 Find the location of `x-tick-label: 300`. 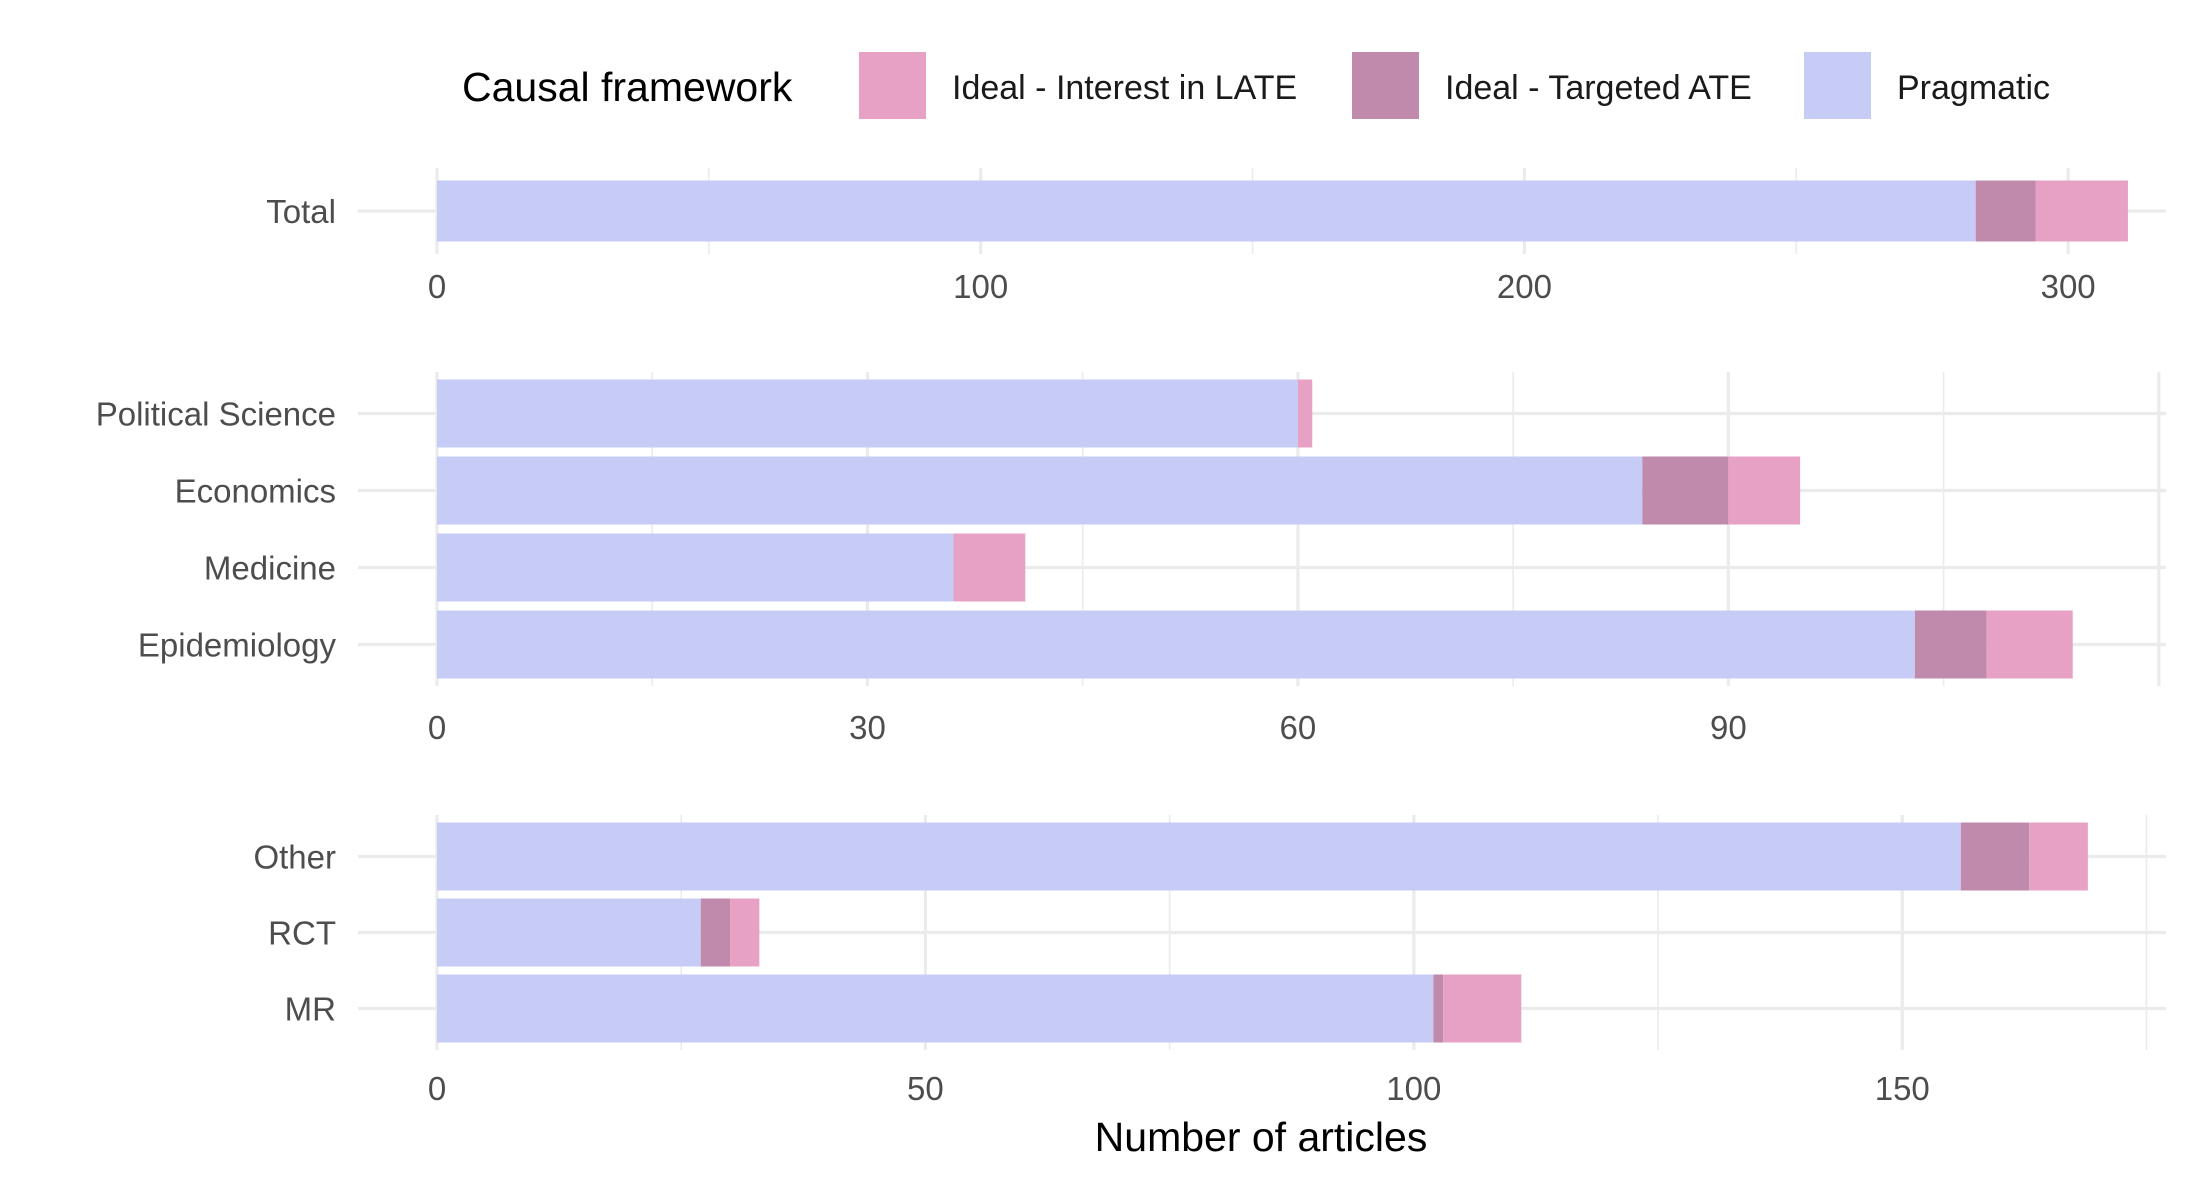

x-tick-label: 300 is located at coordinates (2068, 286).